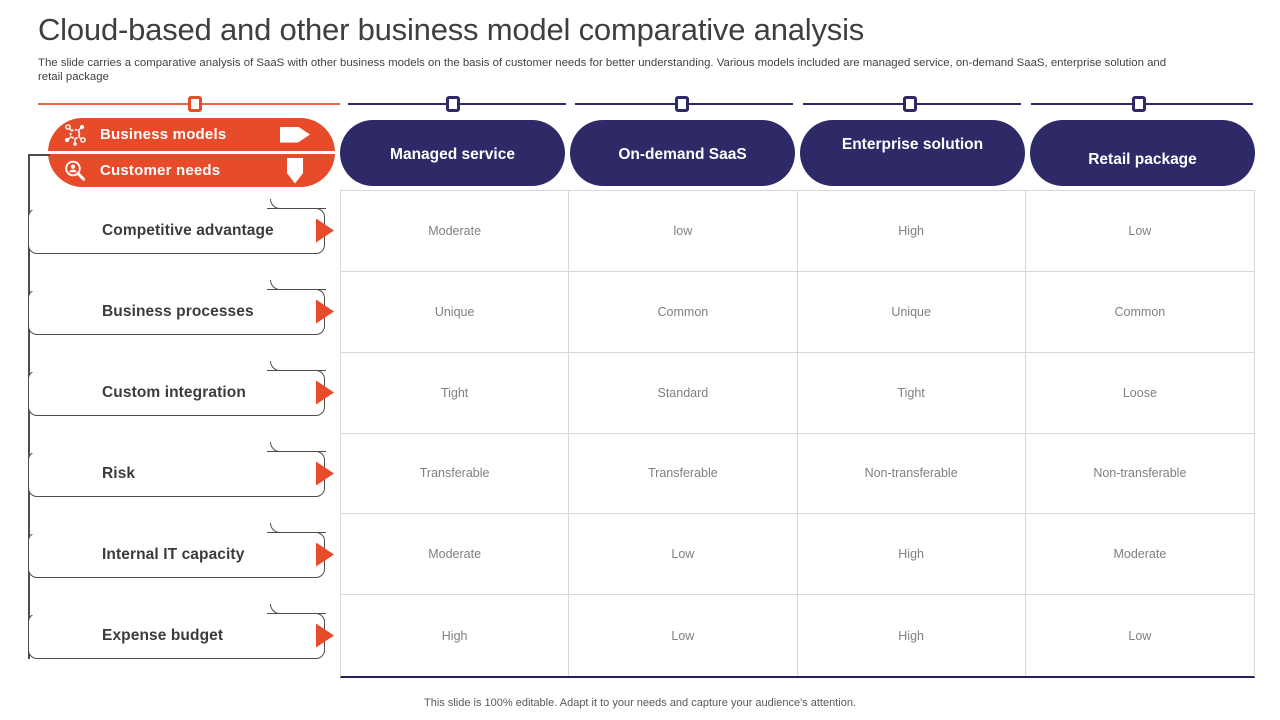 This screenshot has height=720, width=1280. What do you see at coordinates (188, 230) in the screenshot?
I see `row-label-text: Competitive advantage` at bounding box center [188, 230].